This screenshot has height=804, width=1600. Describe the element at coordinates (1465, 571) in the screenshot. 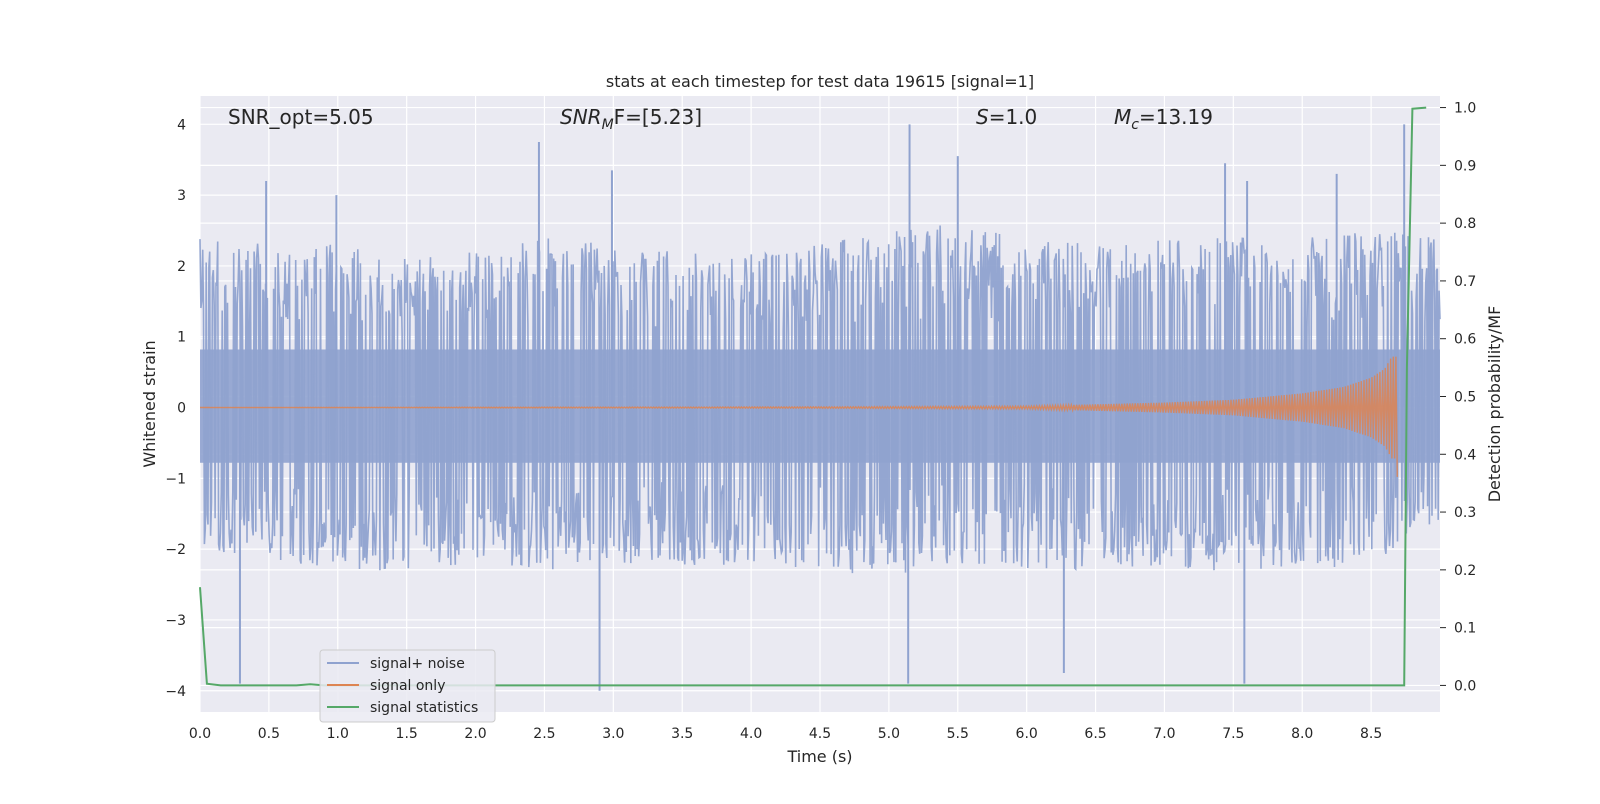

I see `y-right-tick-label: 0.2` at that location.